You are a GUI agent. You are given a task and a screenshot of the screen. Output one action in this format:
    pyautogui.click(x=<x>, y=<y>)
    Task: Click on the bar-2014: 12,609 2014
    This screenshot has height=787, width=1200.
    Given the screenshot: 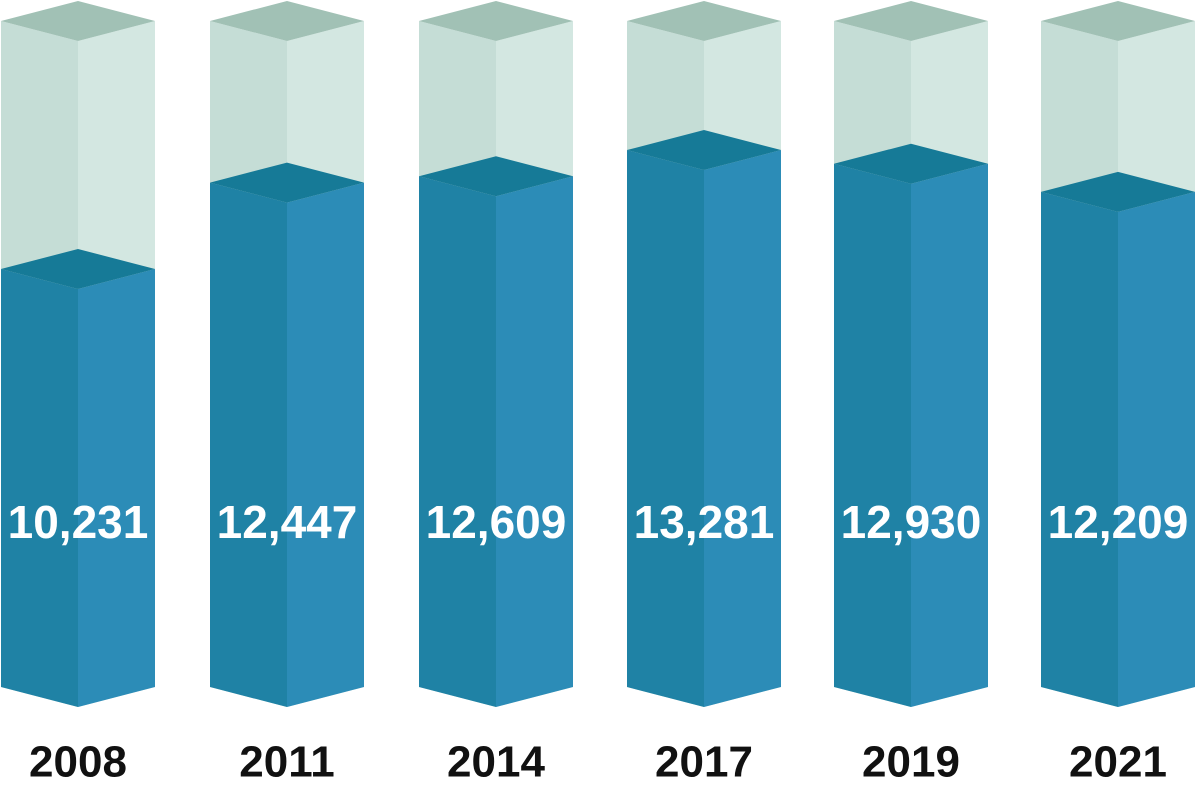 What is the action you would take?
    pyautogui.click(x=496, y=394)
    